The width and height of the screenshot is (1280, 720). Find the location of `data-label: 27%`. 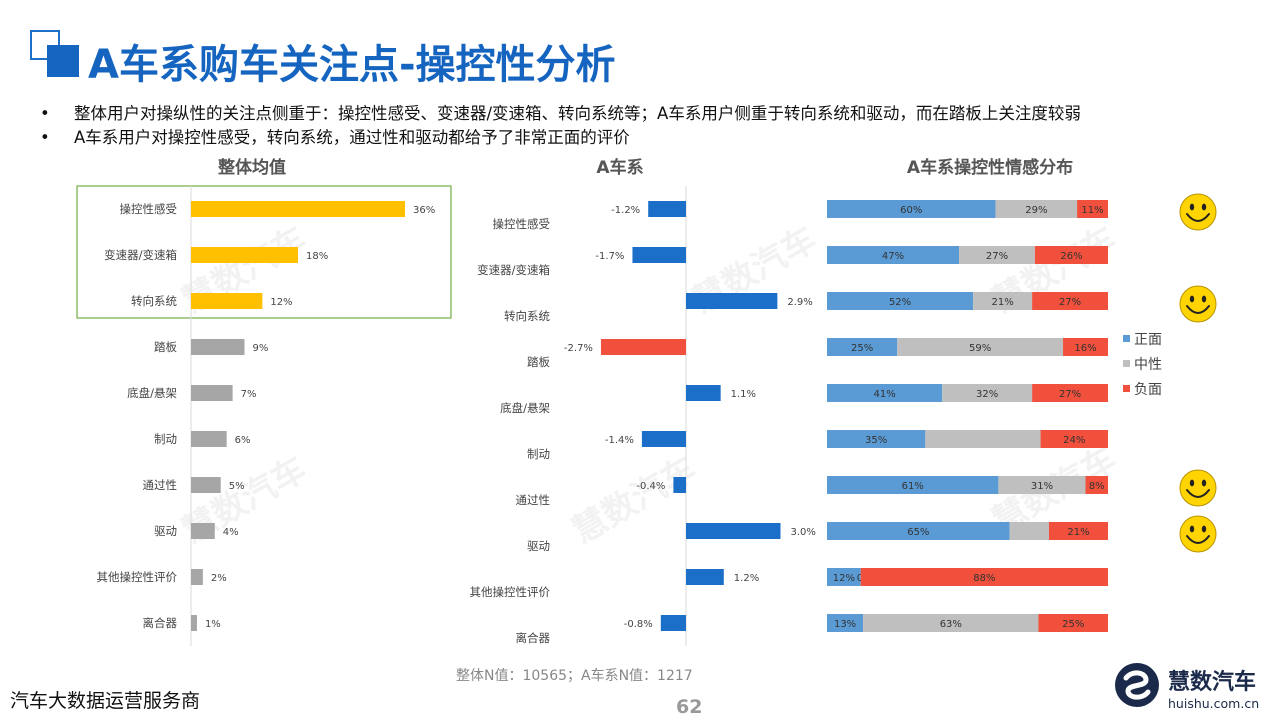

data-label: 27% is located at coordinates (1070, 302).